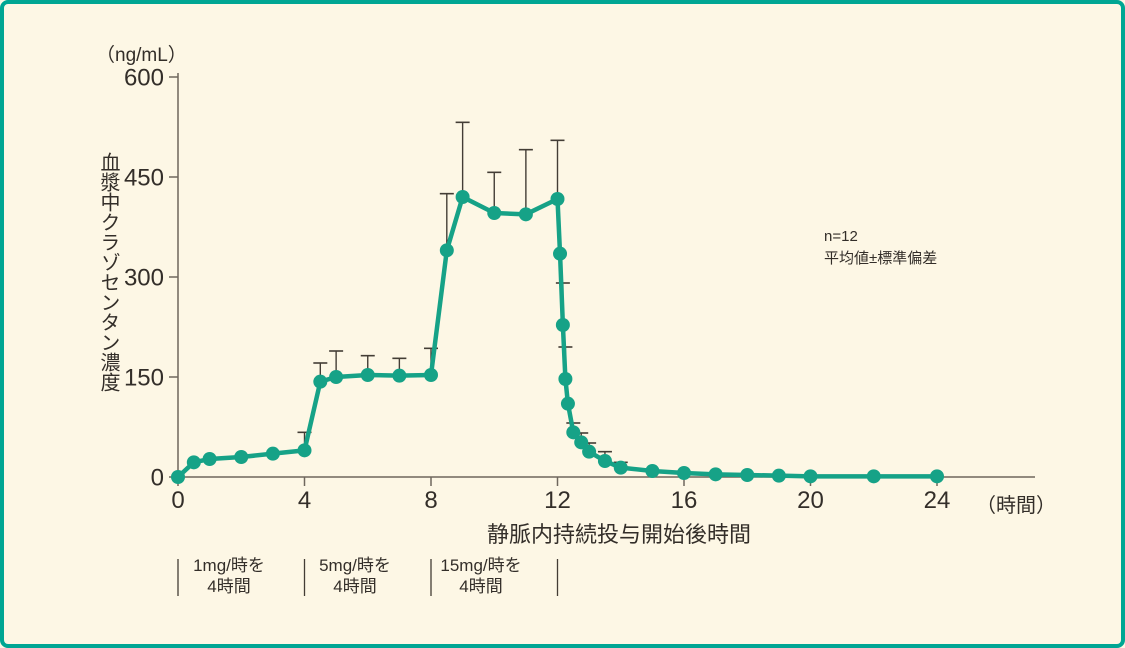 The image size is (1125, 648). Describe the element at coordinates (355, 565) in the screenshot. I see `dose-rate-text: 5mg/時を` at that location.